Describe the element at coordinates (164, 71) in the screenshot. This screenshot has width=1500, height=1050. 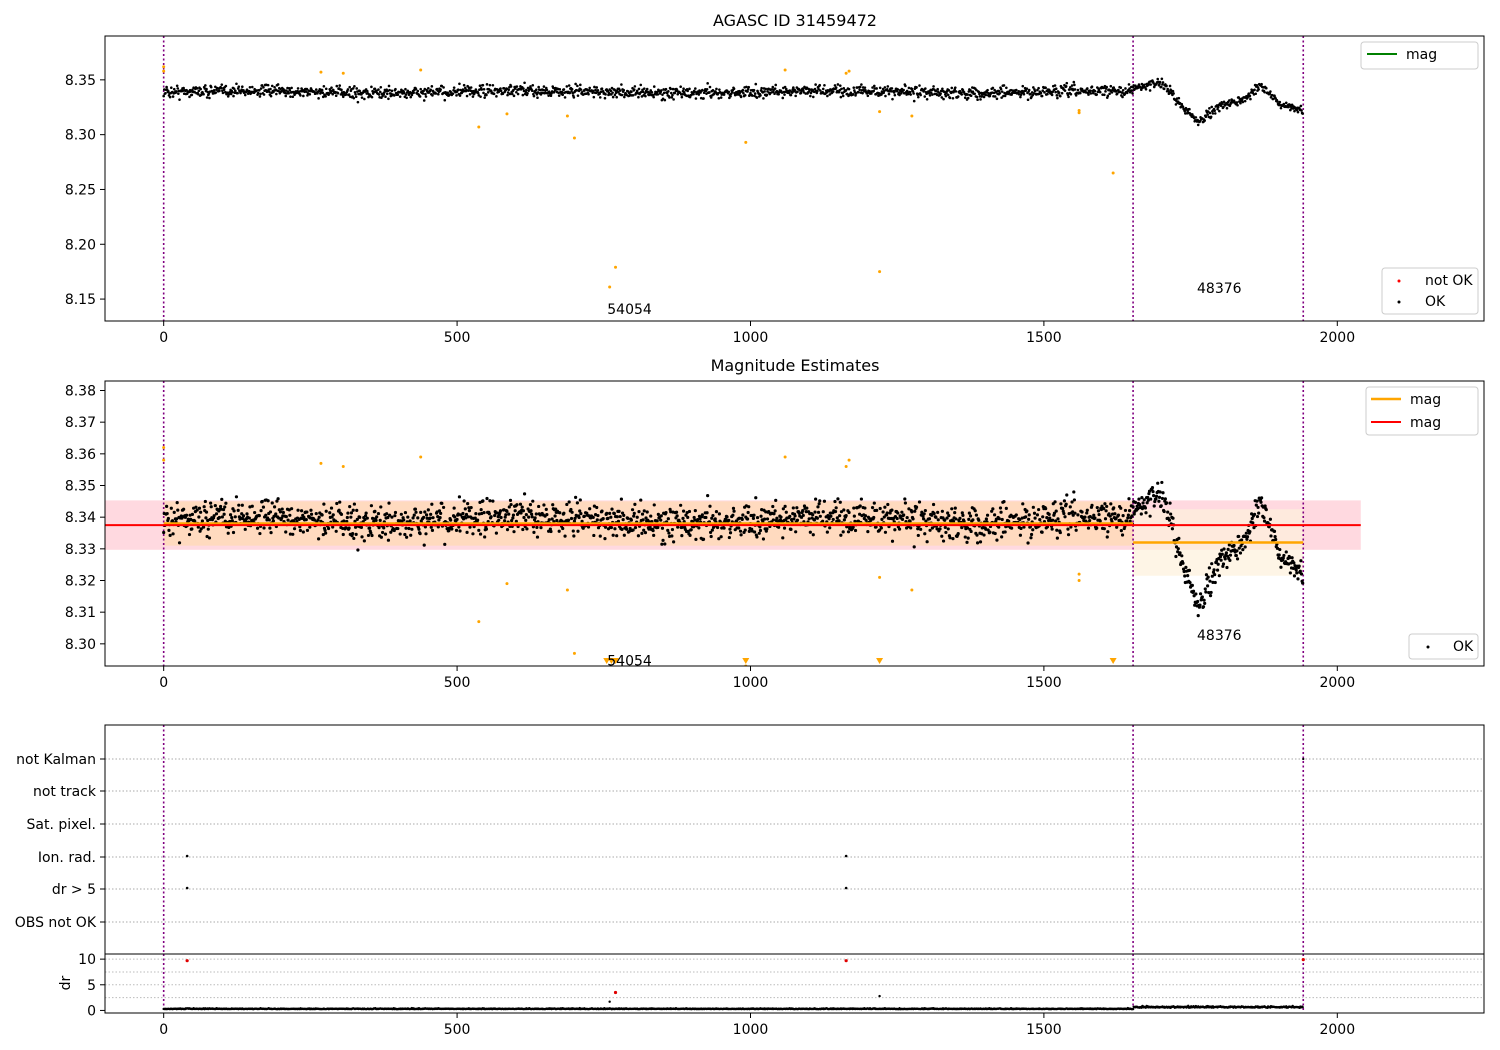
I see `agasc-excluded-point` at that location.